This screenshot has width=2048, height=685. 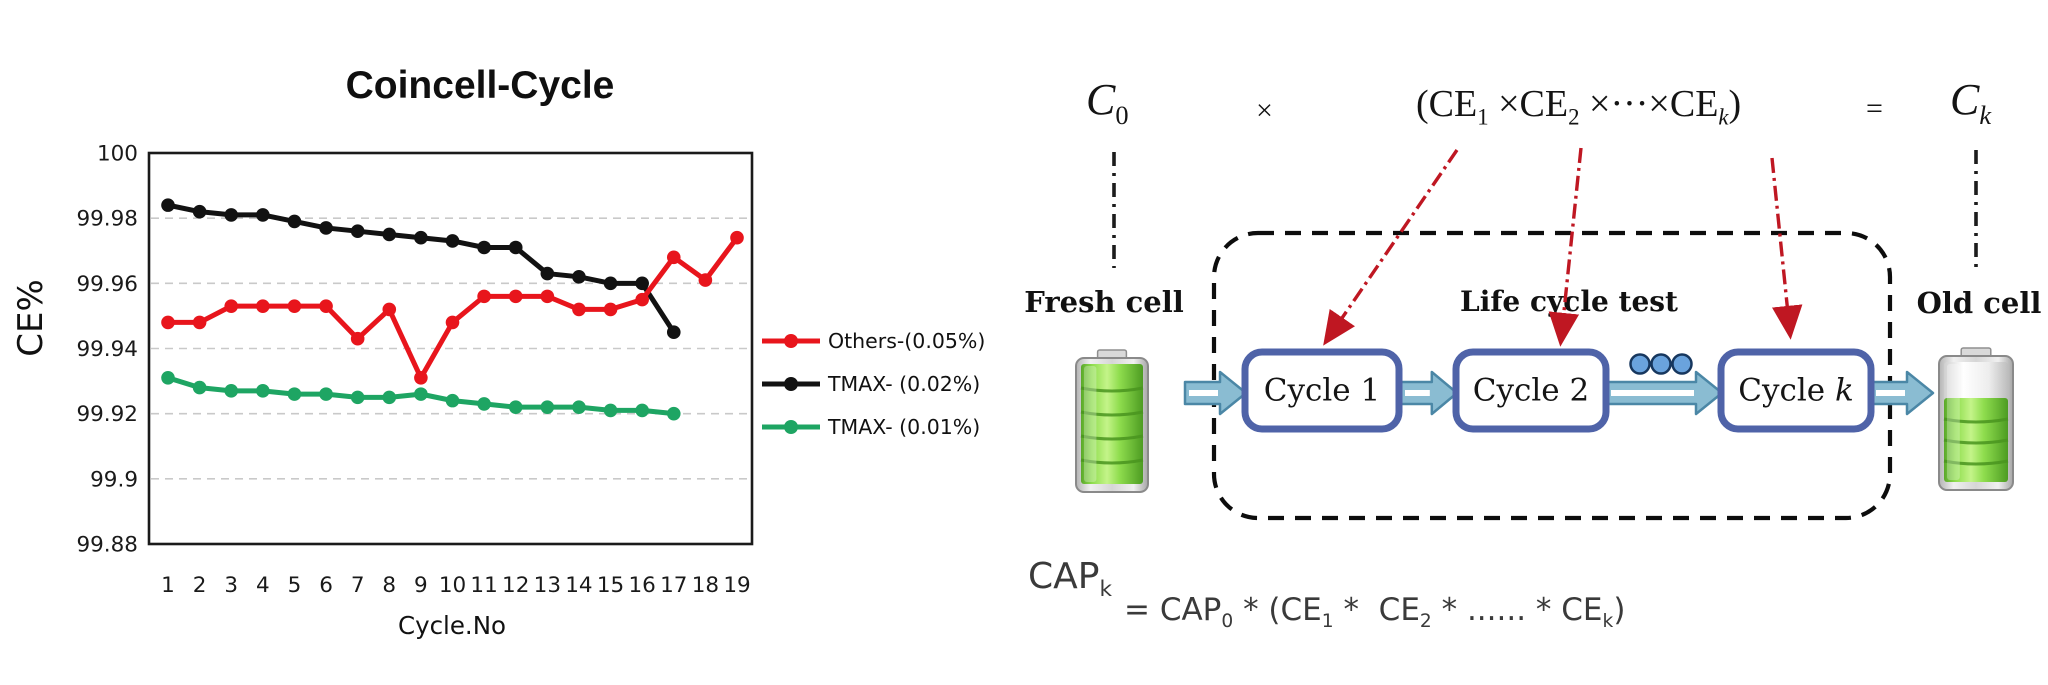 I want to click on y-tick-label: 99.9, so click(x=114, y=479).